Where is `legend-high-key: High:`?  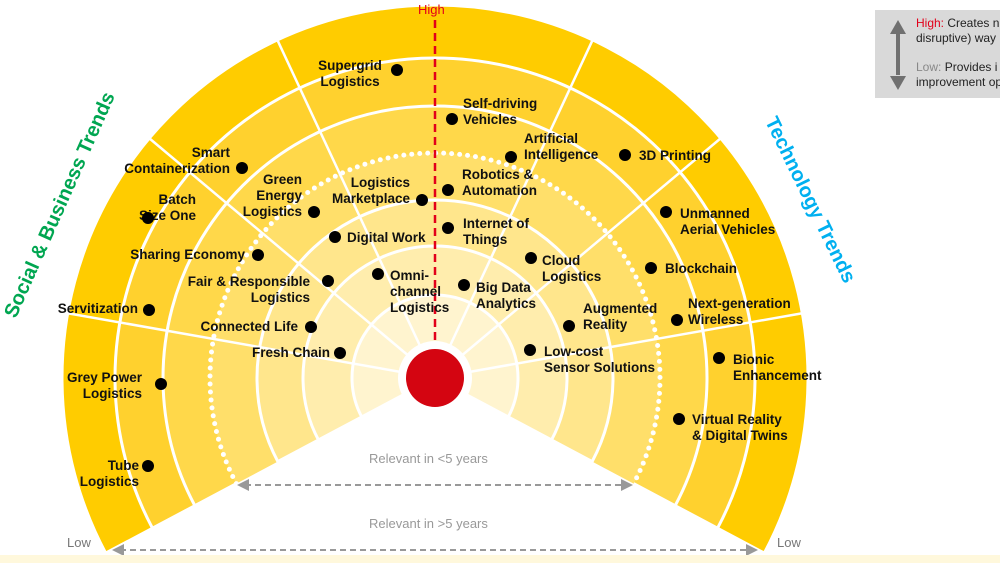
legend-high-key: High: is located at coordinates (930, 23).